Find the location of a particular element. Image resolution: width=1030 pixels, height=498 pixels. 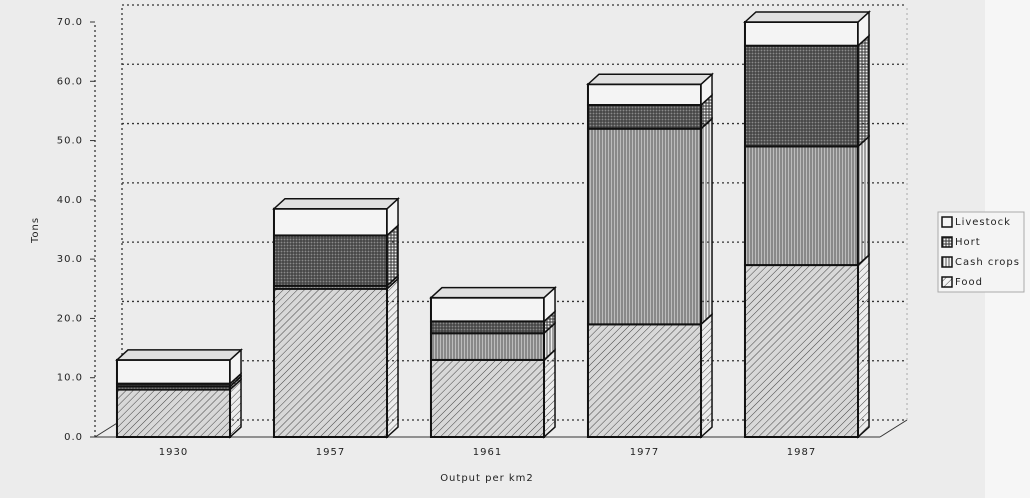

x-tick-label: 1987 is located at coordinates (801, 452).